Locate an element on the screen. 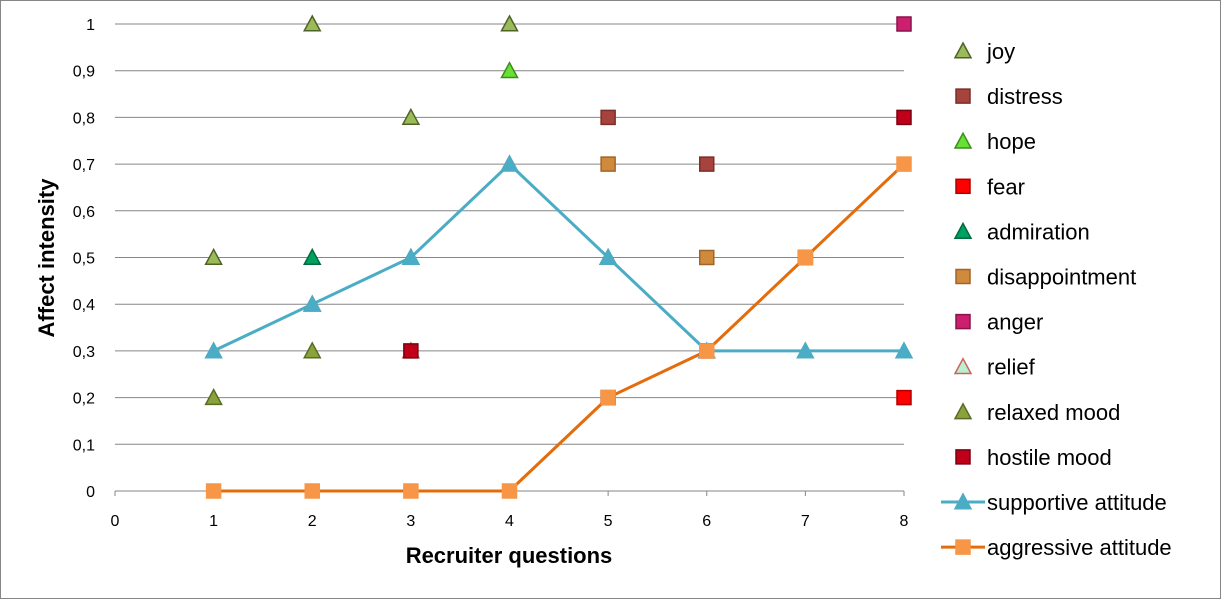  legend-label: relaxed mood is located at coordinates (1053, 412).